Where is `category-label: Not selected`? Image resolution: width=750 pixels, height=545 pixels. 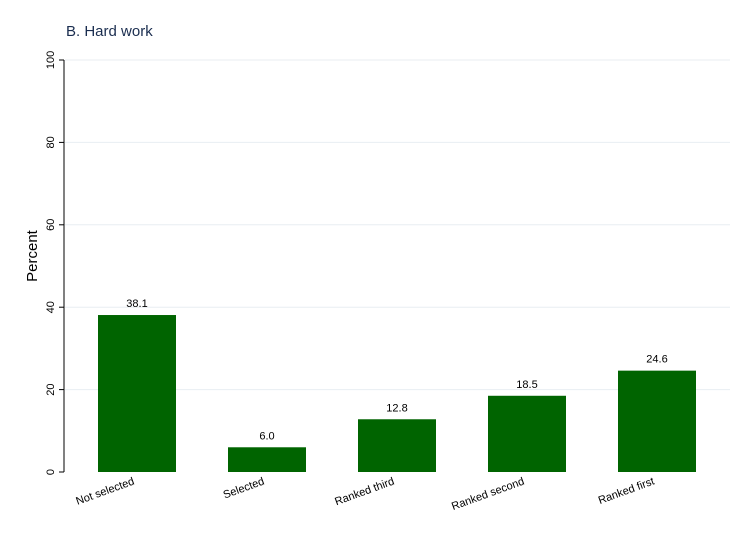
category-label: Not selected is located at coordinates (105, 492).